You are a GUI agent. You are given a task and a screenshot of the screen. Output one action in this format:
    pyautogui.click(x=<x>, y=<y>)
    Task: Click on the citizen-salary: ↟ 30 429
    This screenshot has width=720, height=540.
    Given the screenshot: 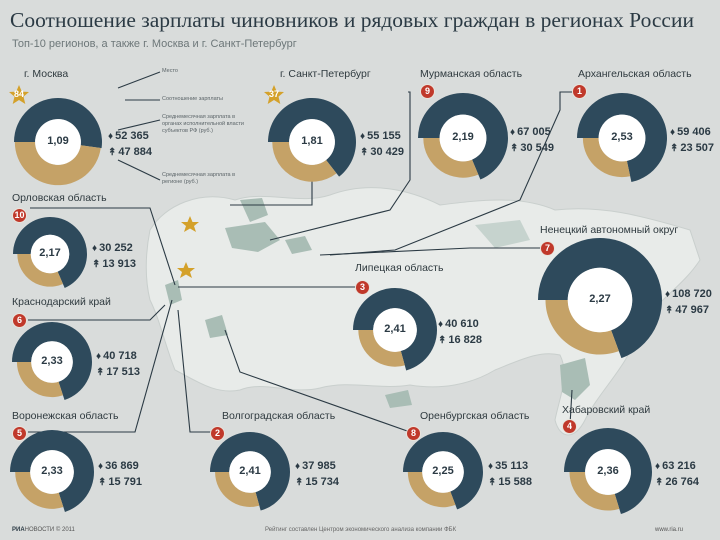 What is the action you would take?
    pyautogui.click(x=382, y=152)
    